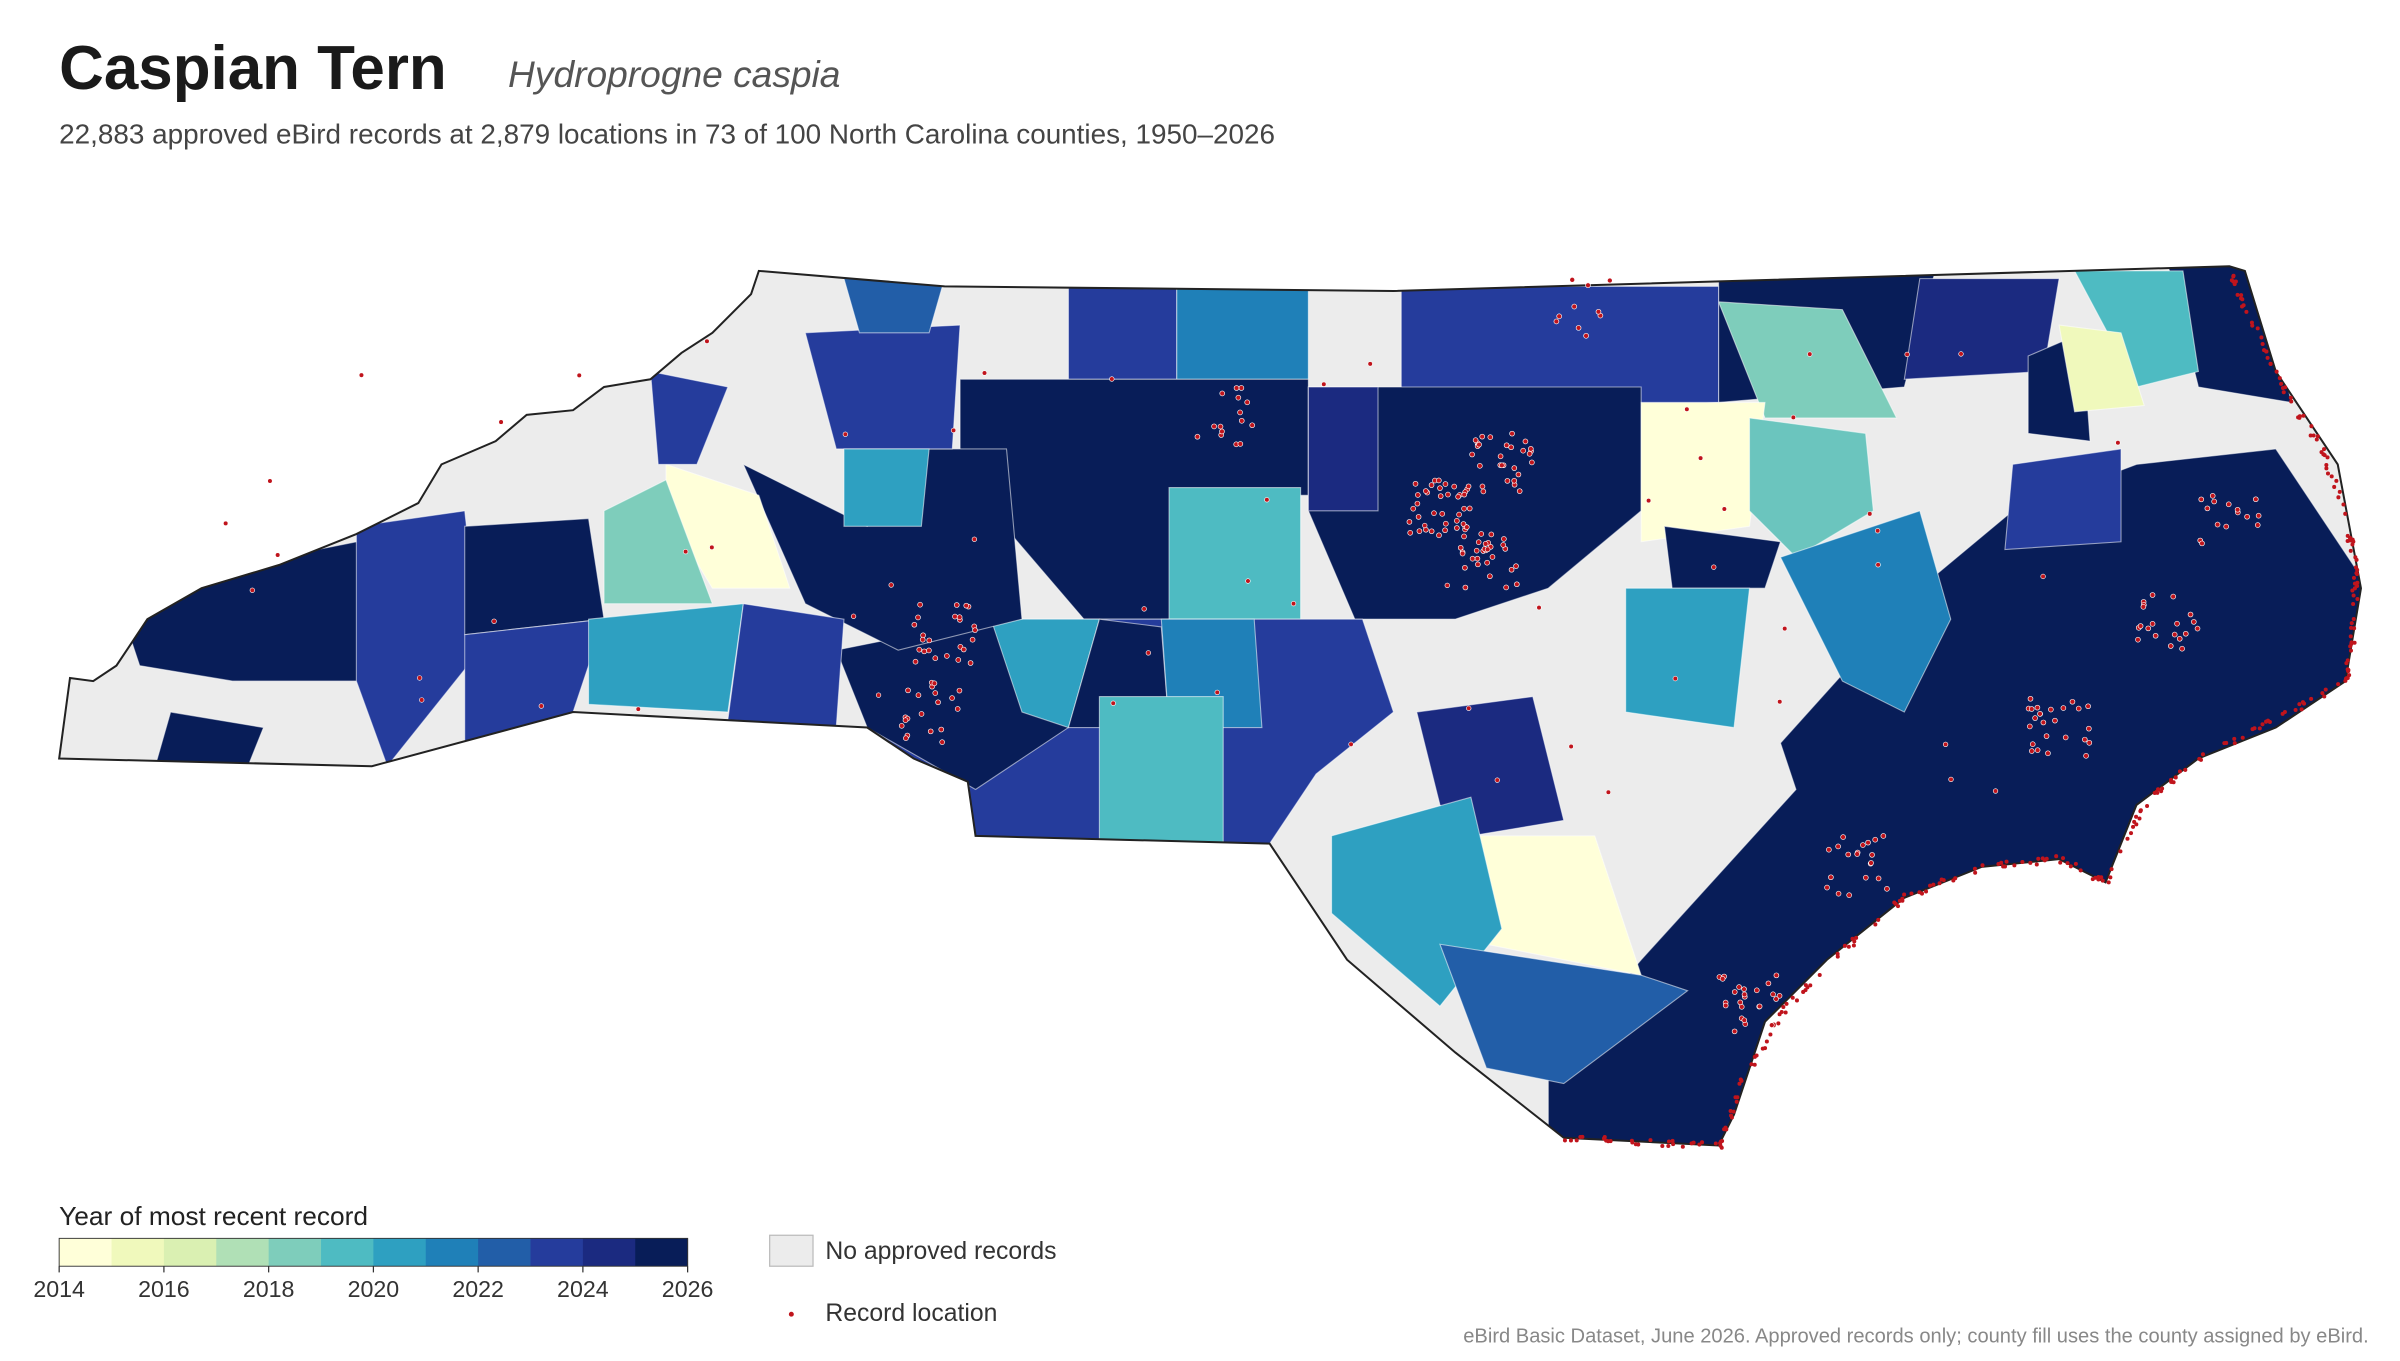 The width and height of the screenshot is (2400, 1361). What do you see at coordinates (662, 1252) in the screenshot?
I see `colorbar-bin` at bounding box center [662, 1252].